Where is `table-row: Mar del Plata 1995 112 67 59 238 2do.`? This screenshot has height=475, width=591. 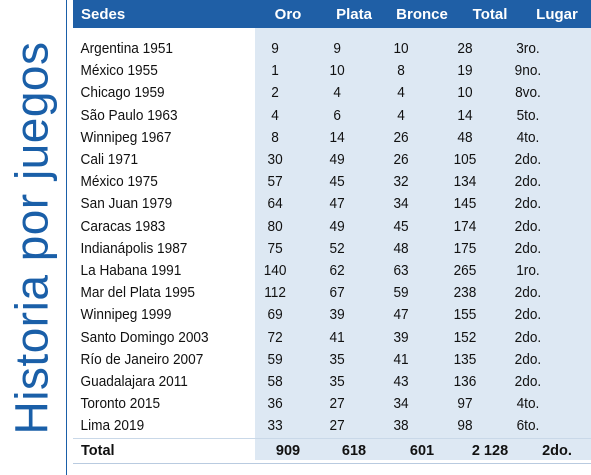 table-row: Mar del Plata 1995 112 67 59 238 2do. is located at coordinates (316, 293).